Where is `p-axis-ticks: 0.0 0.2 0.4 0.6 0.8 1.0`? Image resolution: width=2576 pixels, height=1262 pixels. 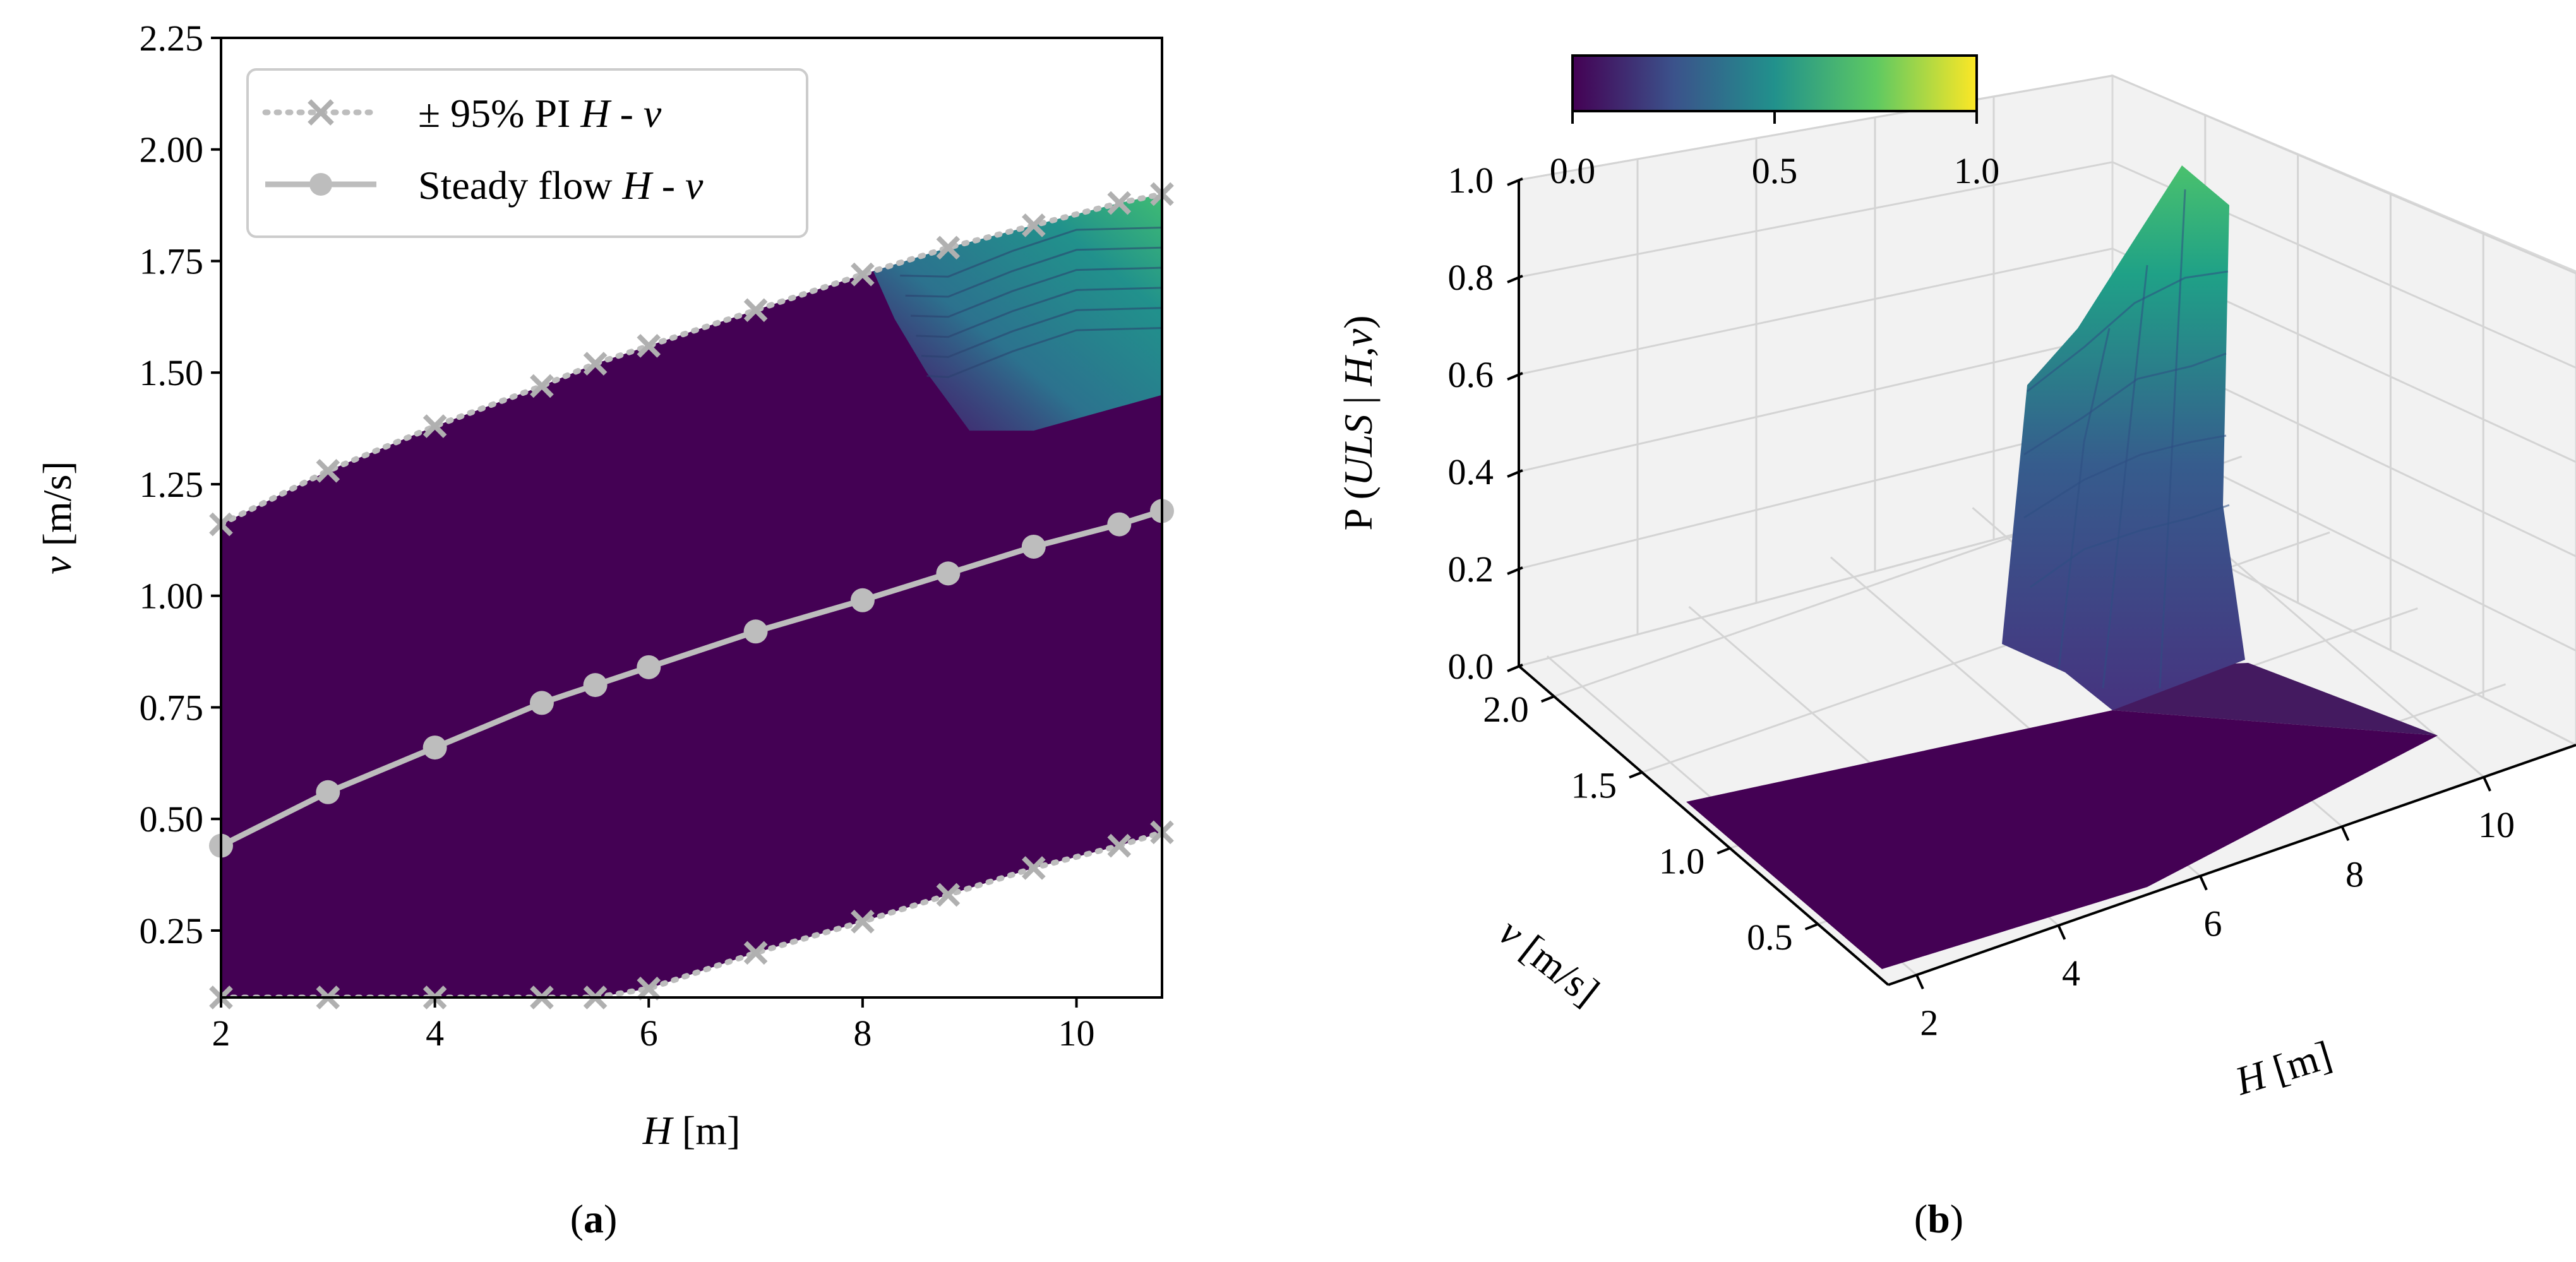 p-axis-ticks: 0.0 0.2 0.4 0.6 0.8 1.0 is located at coordinates (1485, 423).